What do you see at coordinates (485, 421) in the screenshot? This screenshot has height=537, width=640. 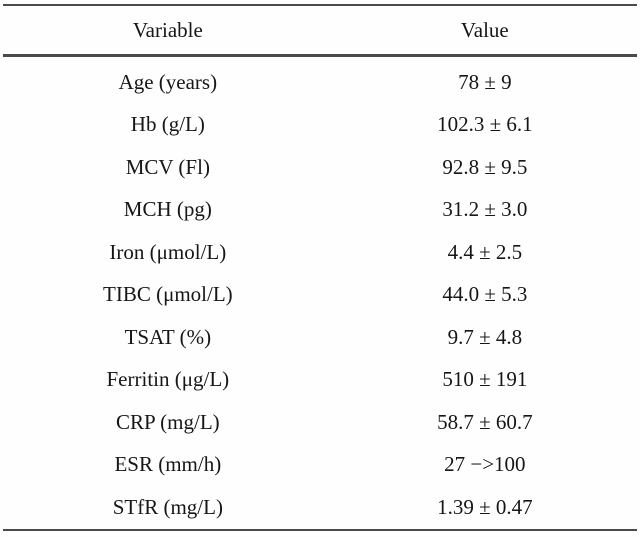 I see `value-cell: 58.7 ± 60.7` at bounding box center [485, 421].